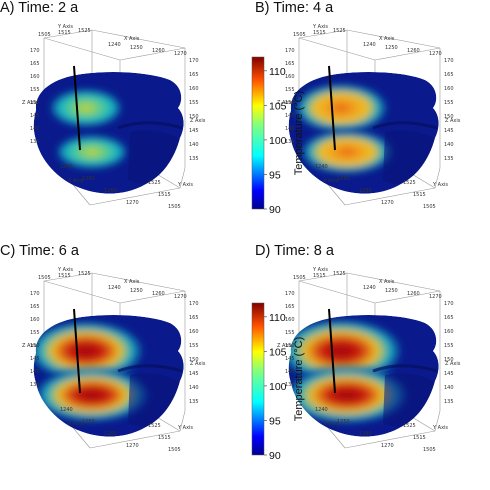 This screenshot has width=490, height=490. What do you see at coordinates (35, 142) in the screenshot?
I see `z-tick-label-left: 135` at bounding box center [35, 142].